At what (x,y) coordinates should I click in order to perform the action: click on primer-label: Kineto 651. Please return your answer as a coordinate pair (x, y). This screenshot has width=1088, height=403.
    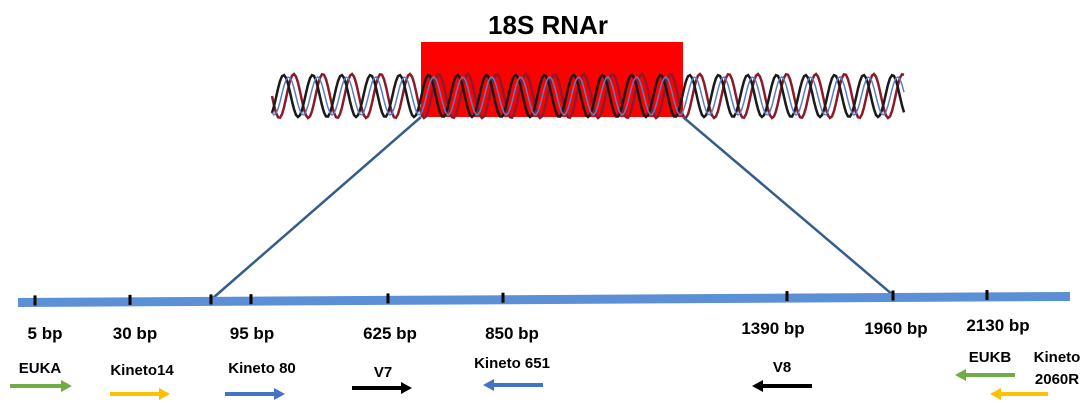
    Looking at the image, I should click on (512, 363).